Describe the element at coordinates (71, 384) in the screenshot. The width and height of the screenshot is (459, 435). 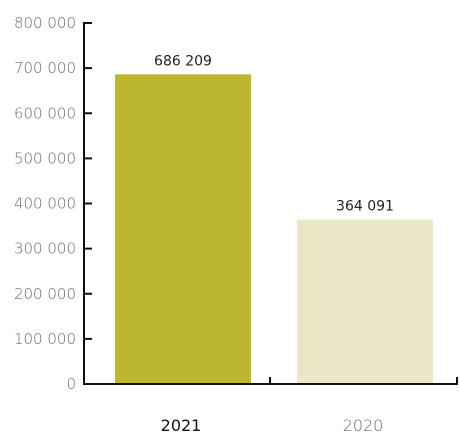
I see `y-tick-label: 0` at that location.